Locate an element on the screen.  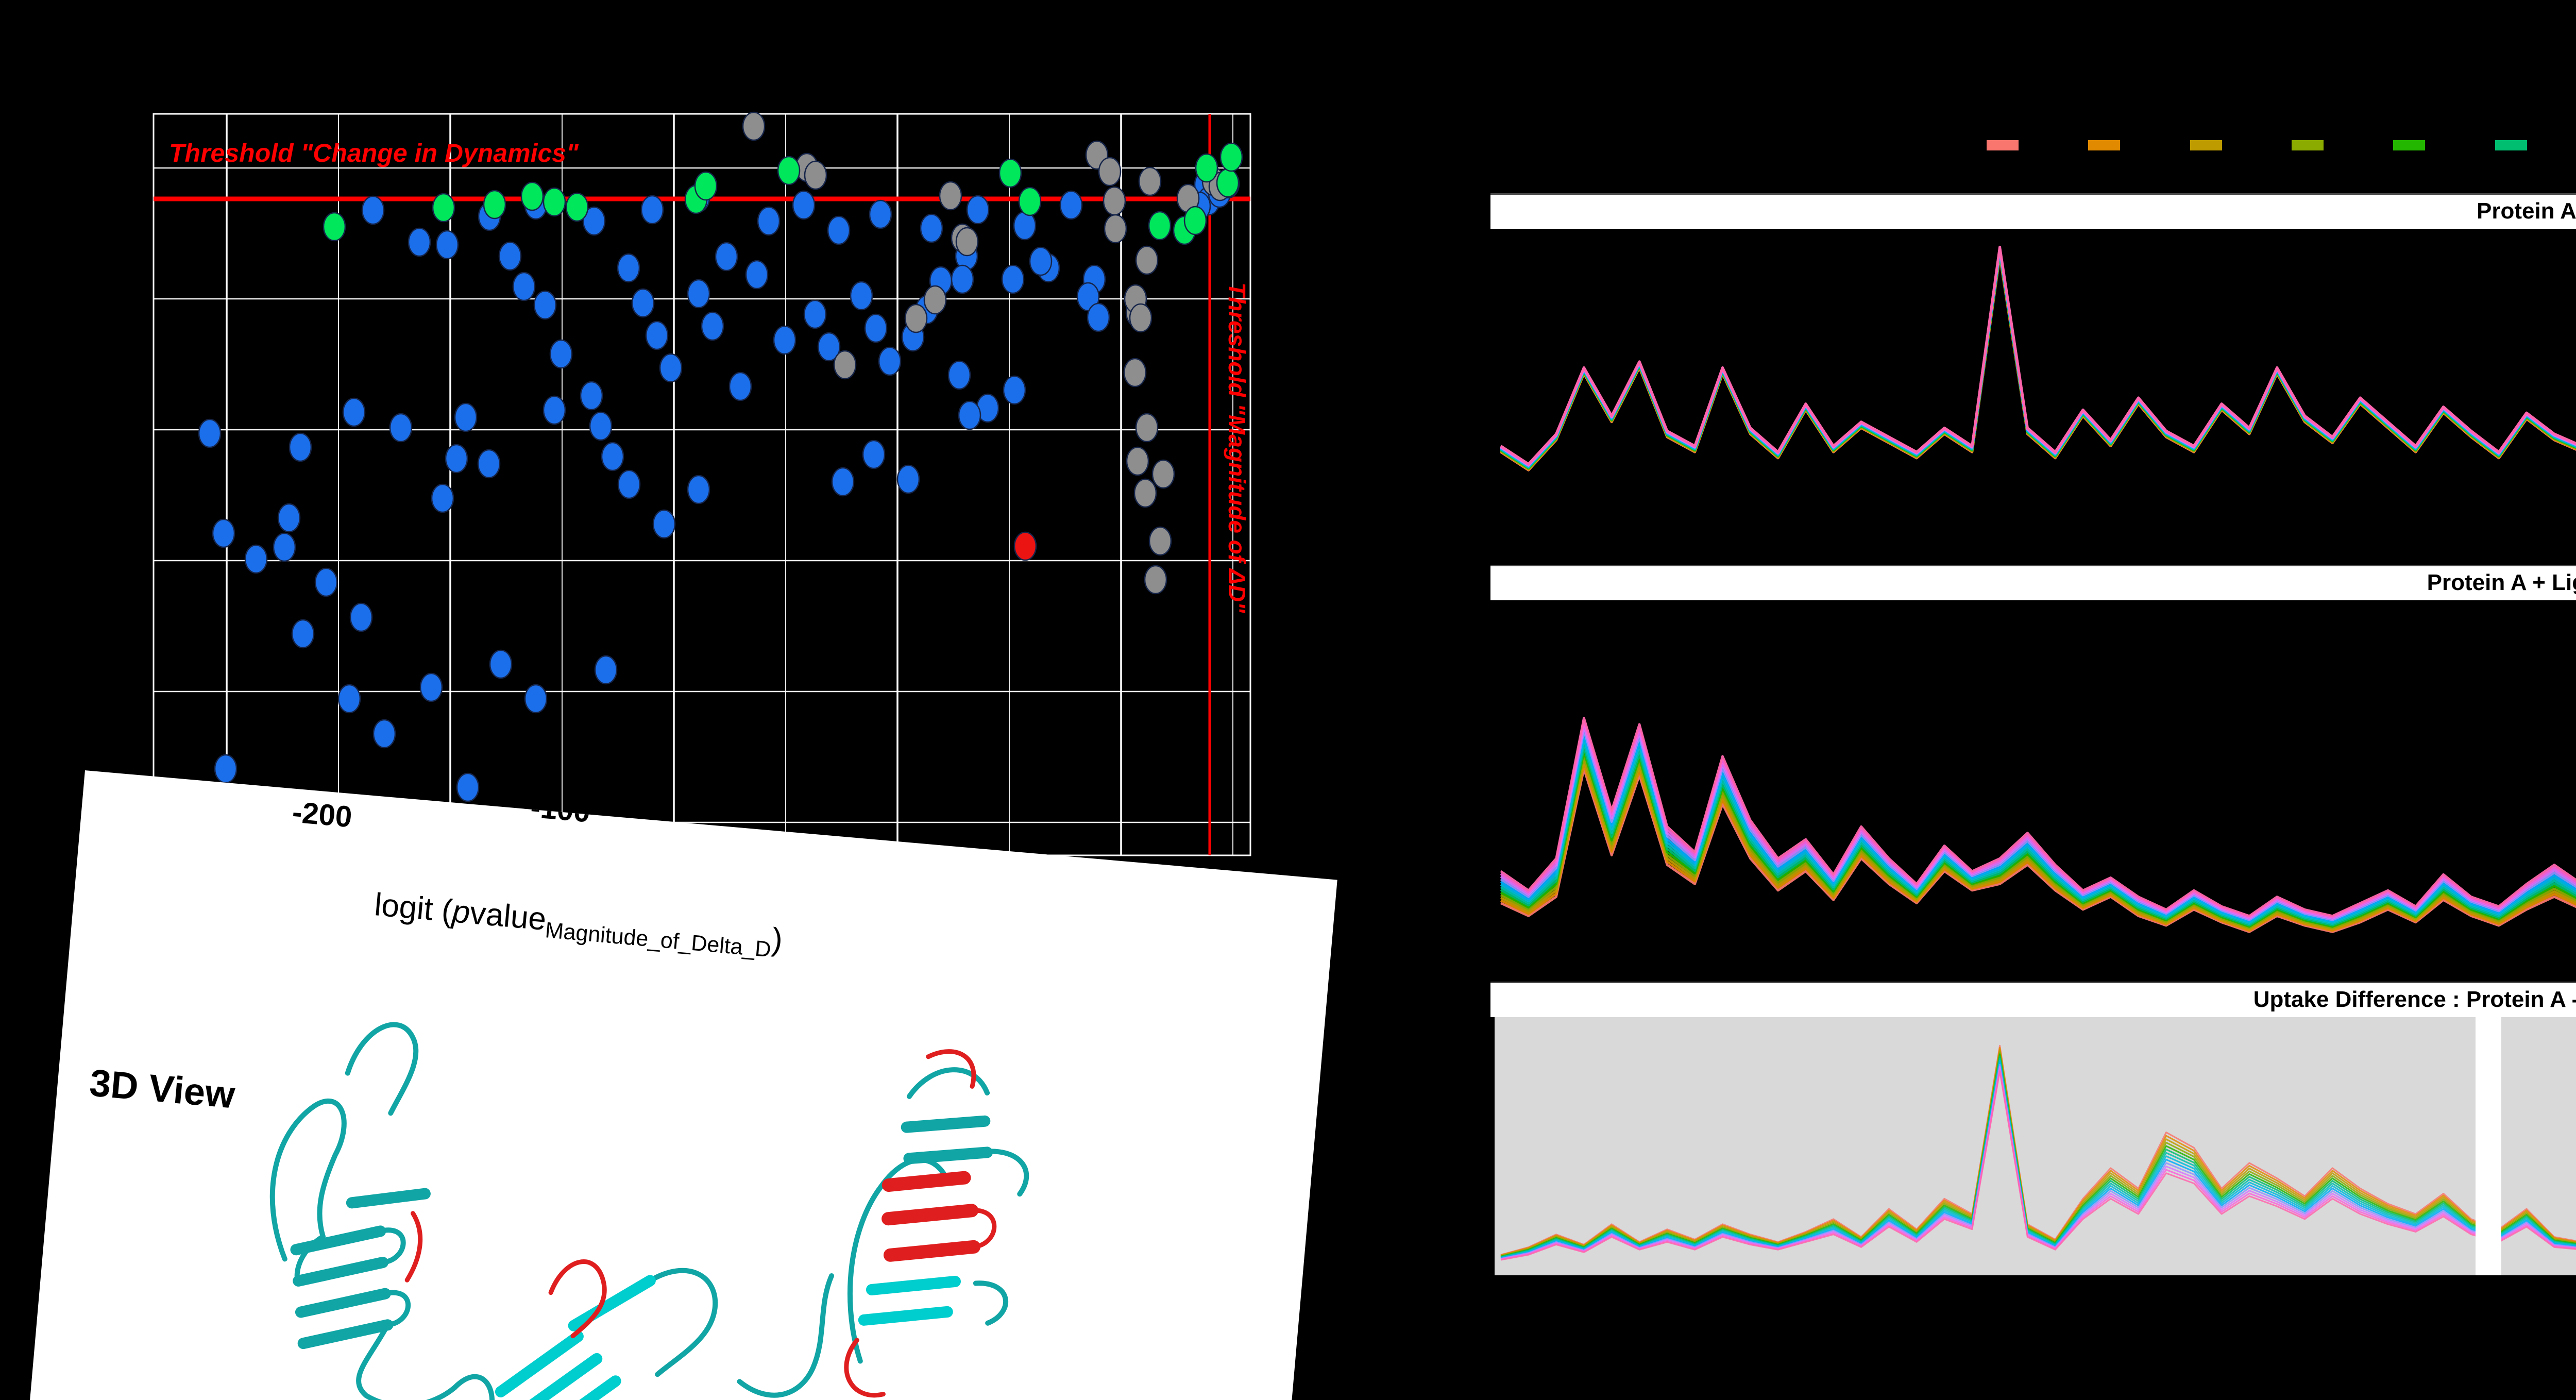
uptake-chart-protein-a is located at coordinates (2033, 394).